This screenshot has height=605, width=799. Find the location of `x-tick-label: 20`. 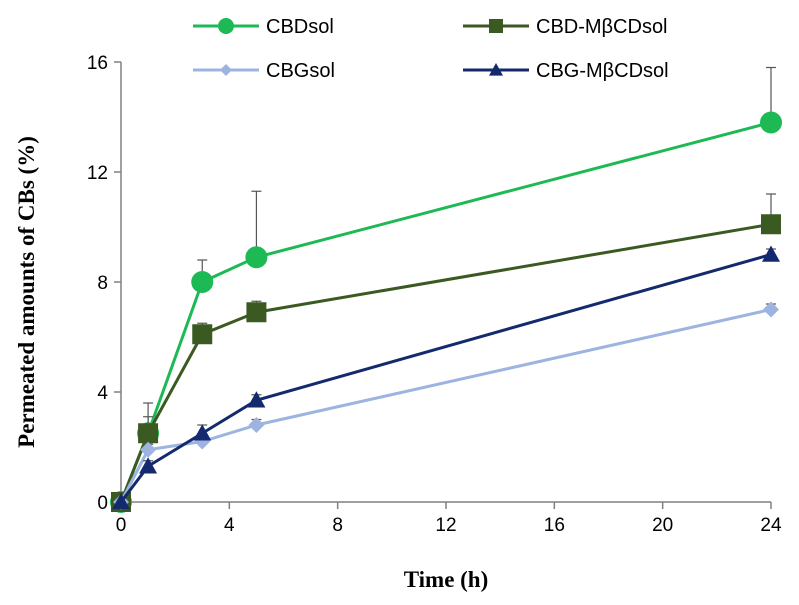

x-tick-label: 20 is located at coordinates (662, 525).